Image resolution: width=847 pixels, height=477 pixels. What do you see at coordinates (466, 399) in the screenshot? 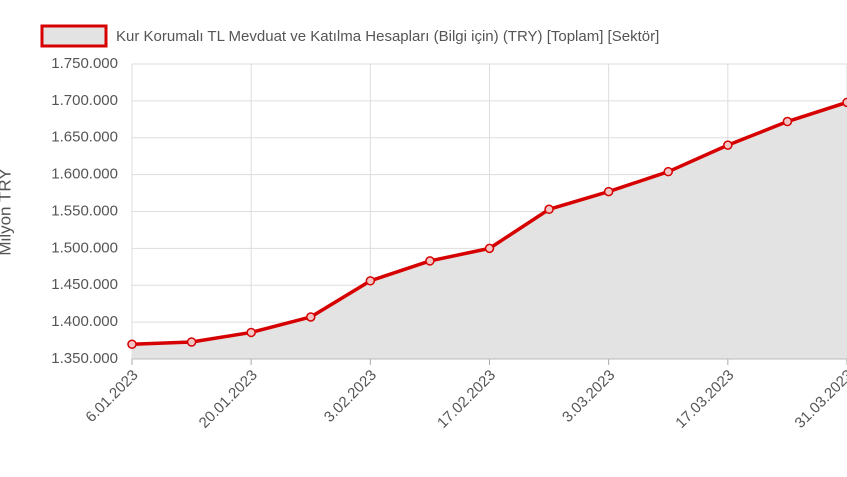
I see `x-tick-label: 17.02.2023` at bounding box center [466, 399].